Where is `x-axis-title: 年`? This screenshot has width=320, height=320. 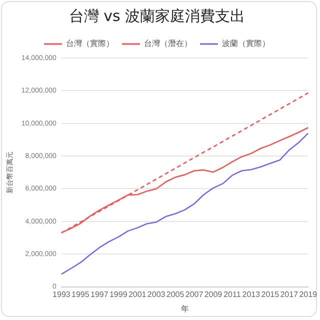 x-axis-title: 年 is located at coordinates (184, 309).